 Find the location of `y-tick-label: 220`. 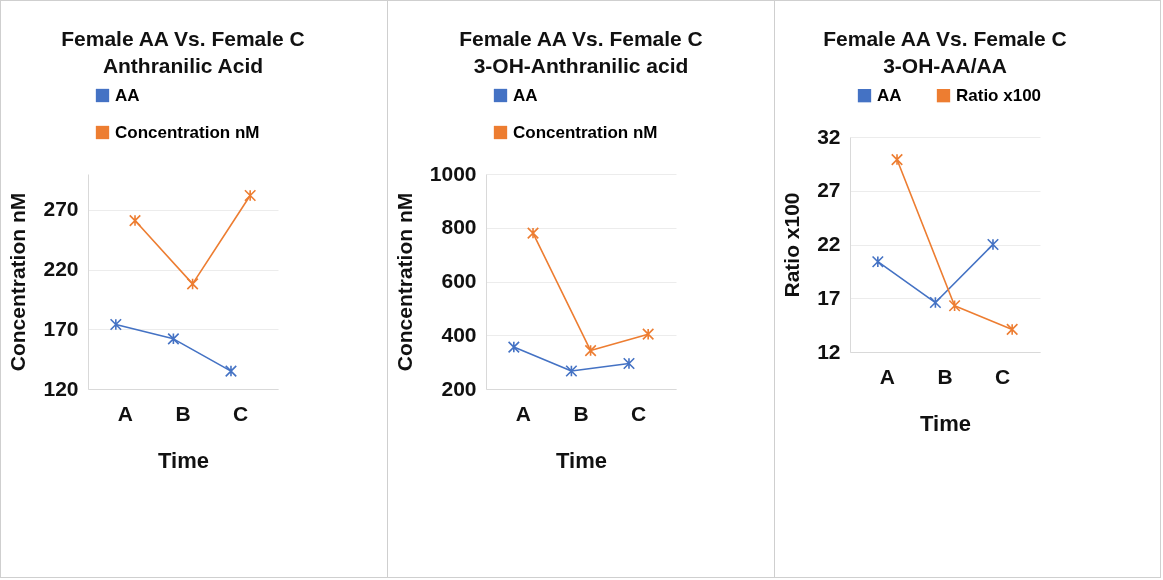

y-tick-label: 220 is located at coordinates (61, 269).